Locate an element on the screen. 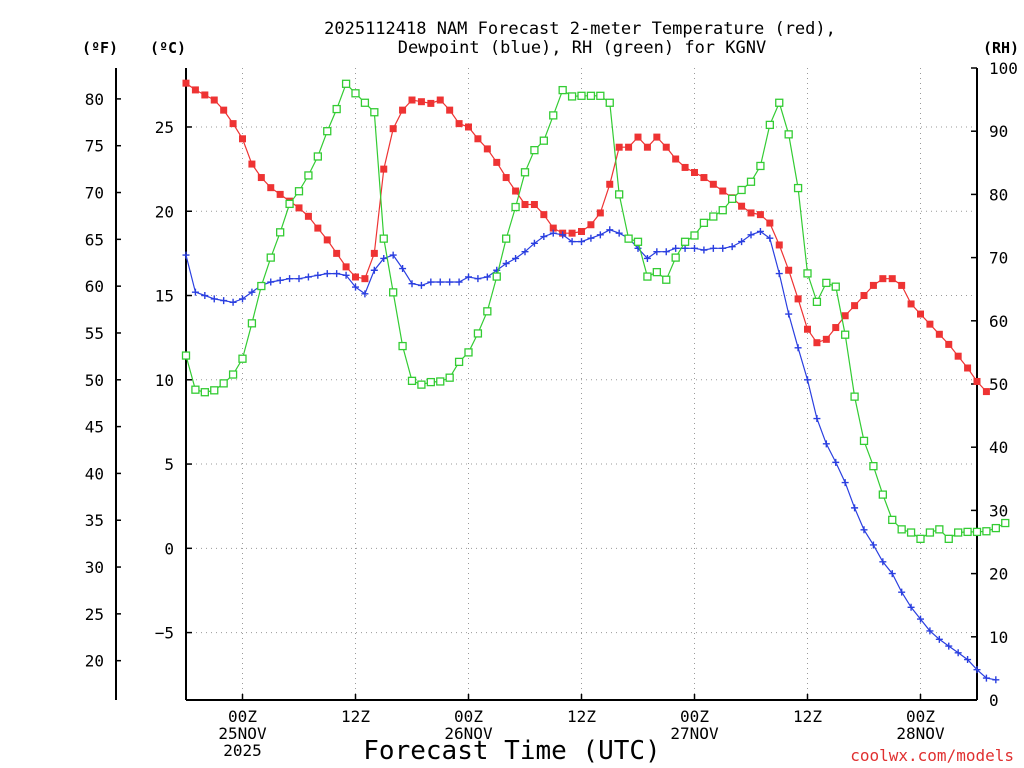  rh-tick-label: 100 is located at coordinates (1003, 68).